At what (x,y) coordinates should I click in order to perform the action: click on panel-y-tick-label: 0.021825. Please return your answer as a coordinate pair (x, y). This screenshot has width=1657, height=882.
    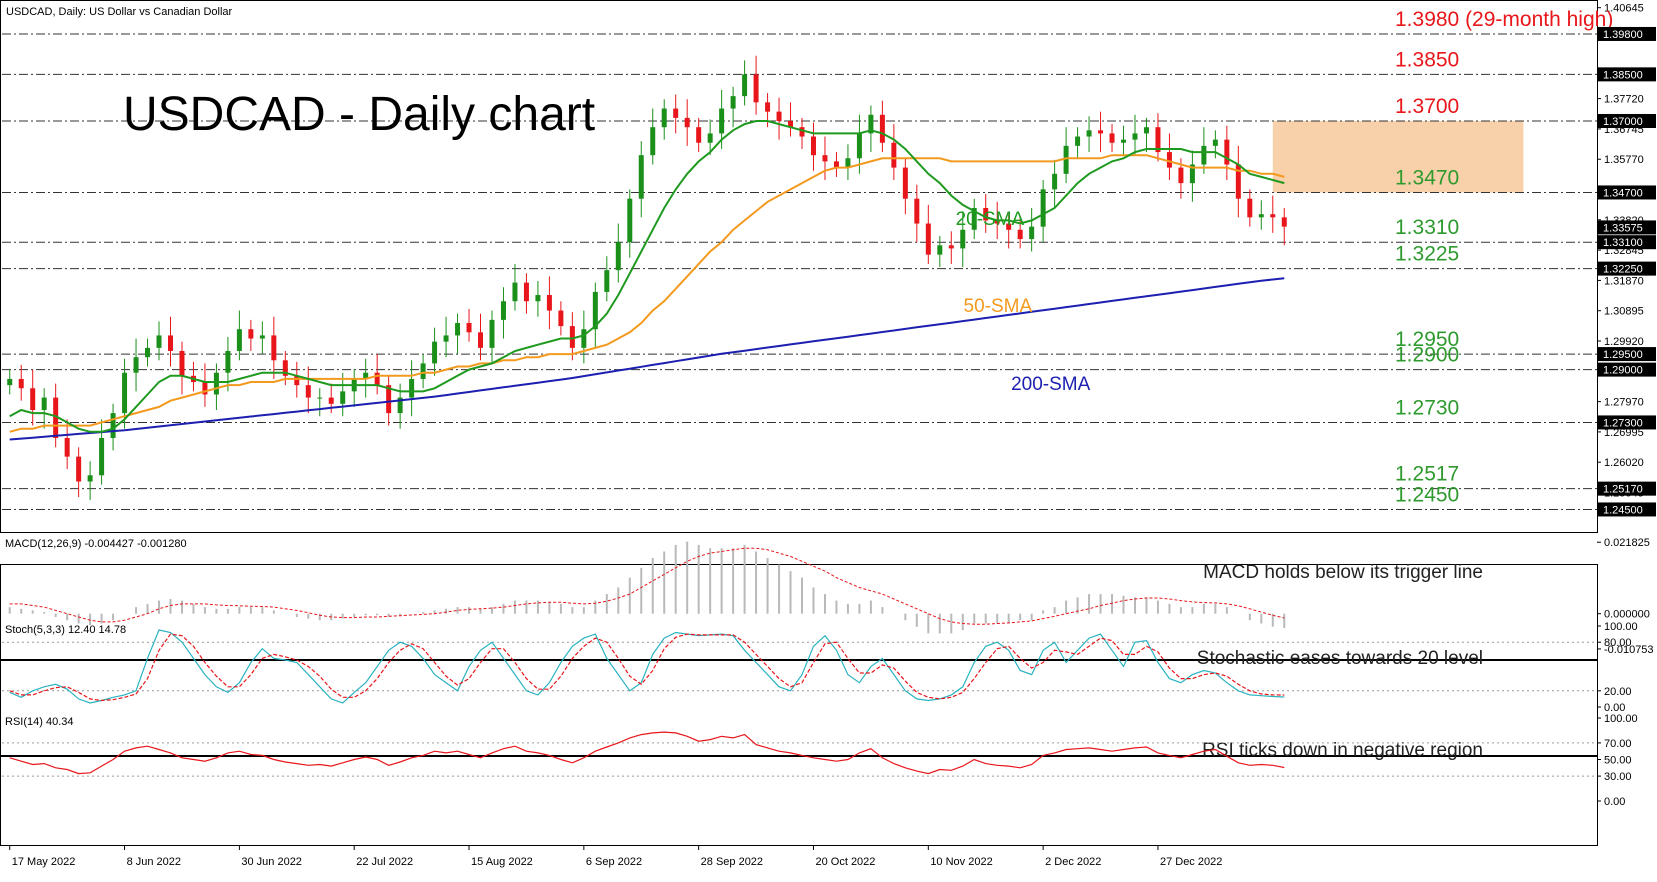
    Looking at the image, I should click on (1627, 543).